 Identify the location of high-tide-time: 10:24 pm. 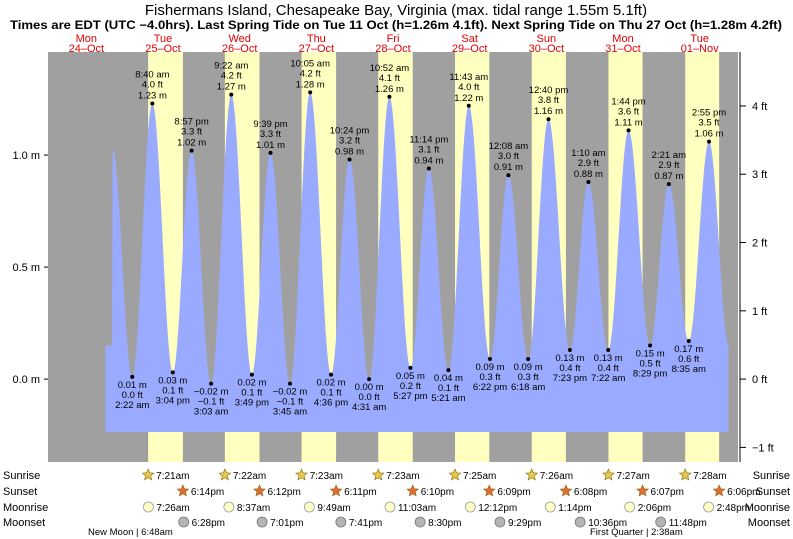
(350, 131).